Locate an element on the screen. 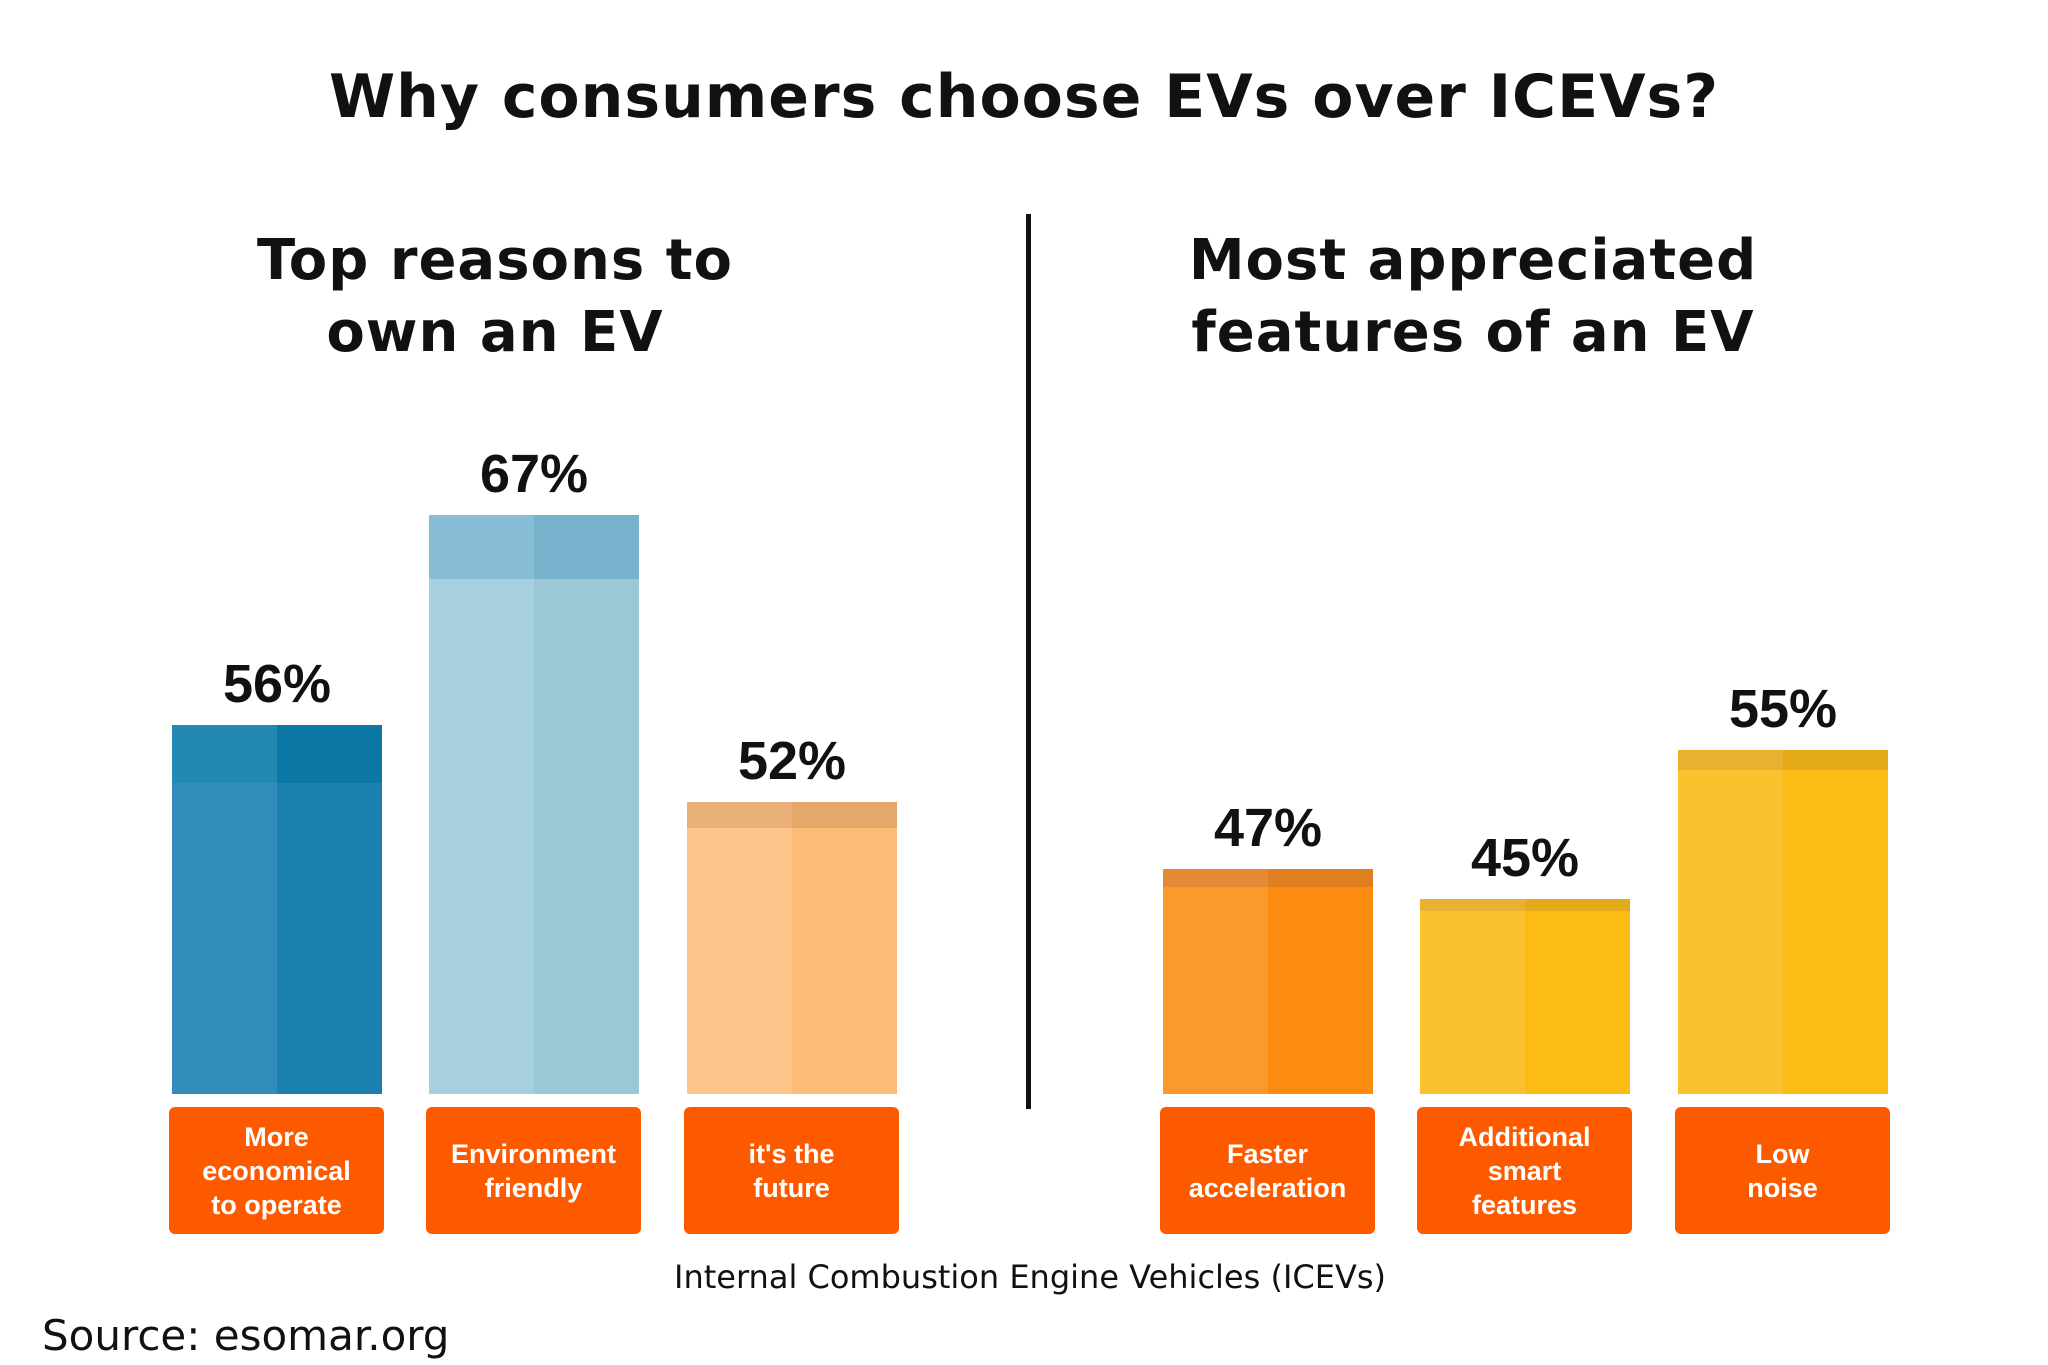 The height and width of the screenshot is (1365, 2048). category-label-line: Additional is located at coordinates (1524, 1136).